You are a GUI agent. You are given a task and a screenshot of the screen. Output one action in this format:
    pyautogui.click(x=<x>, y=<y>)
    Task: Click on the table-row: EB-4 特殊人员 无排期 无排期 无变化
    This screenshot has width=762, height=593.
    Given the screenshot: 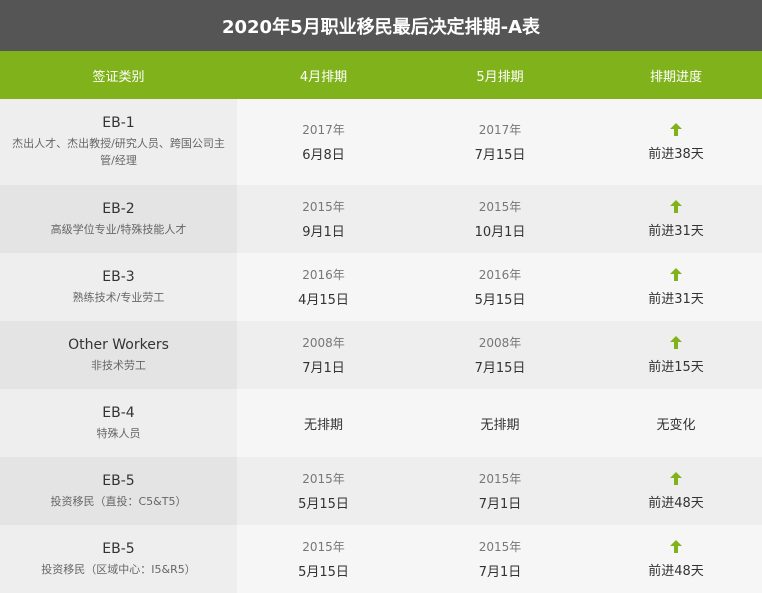 What is the action you would take?
    pyautogui.click(x=381, y=423)
    